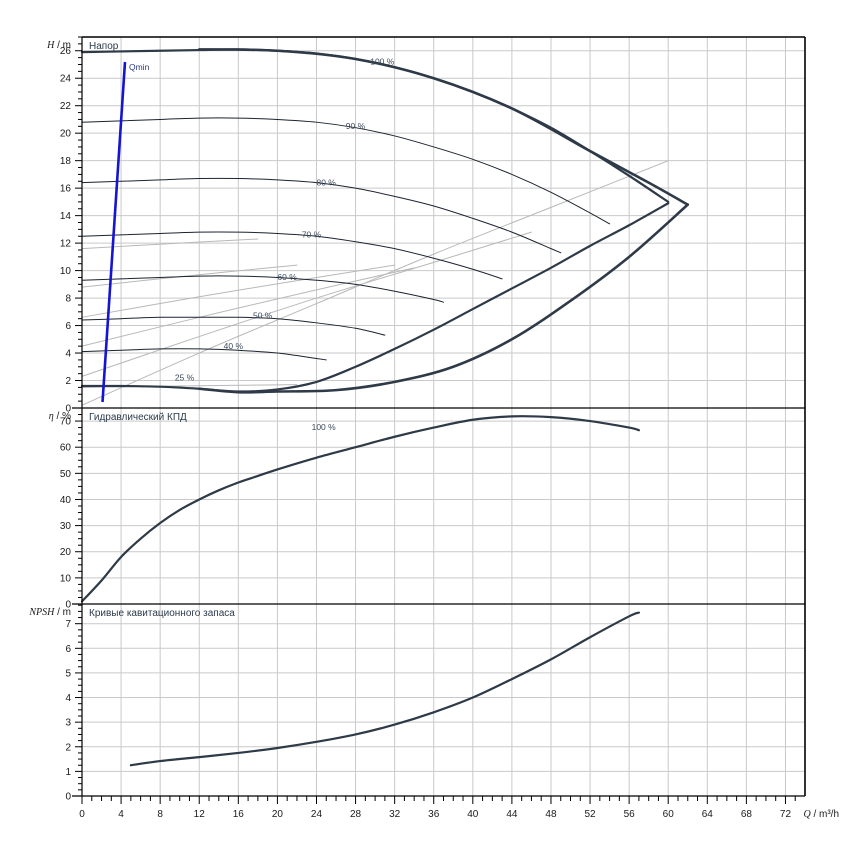  What do you see at coordinates (68, 772) in the screenshot?
I see `tick-label-y: 1` at bounding box center [68, 772].